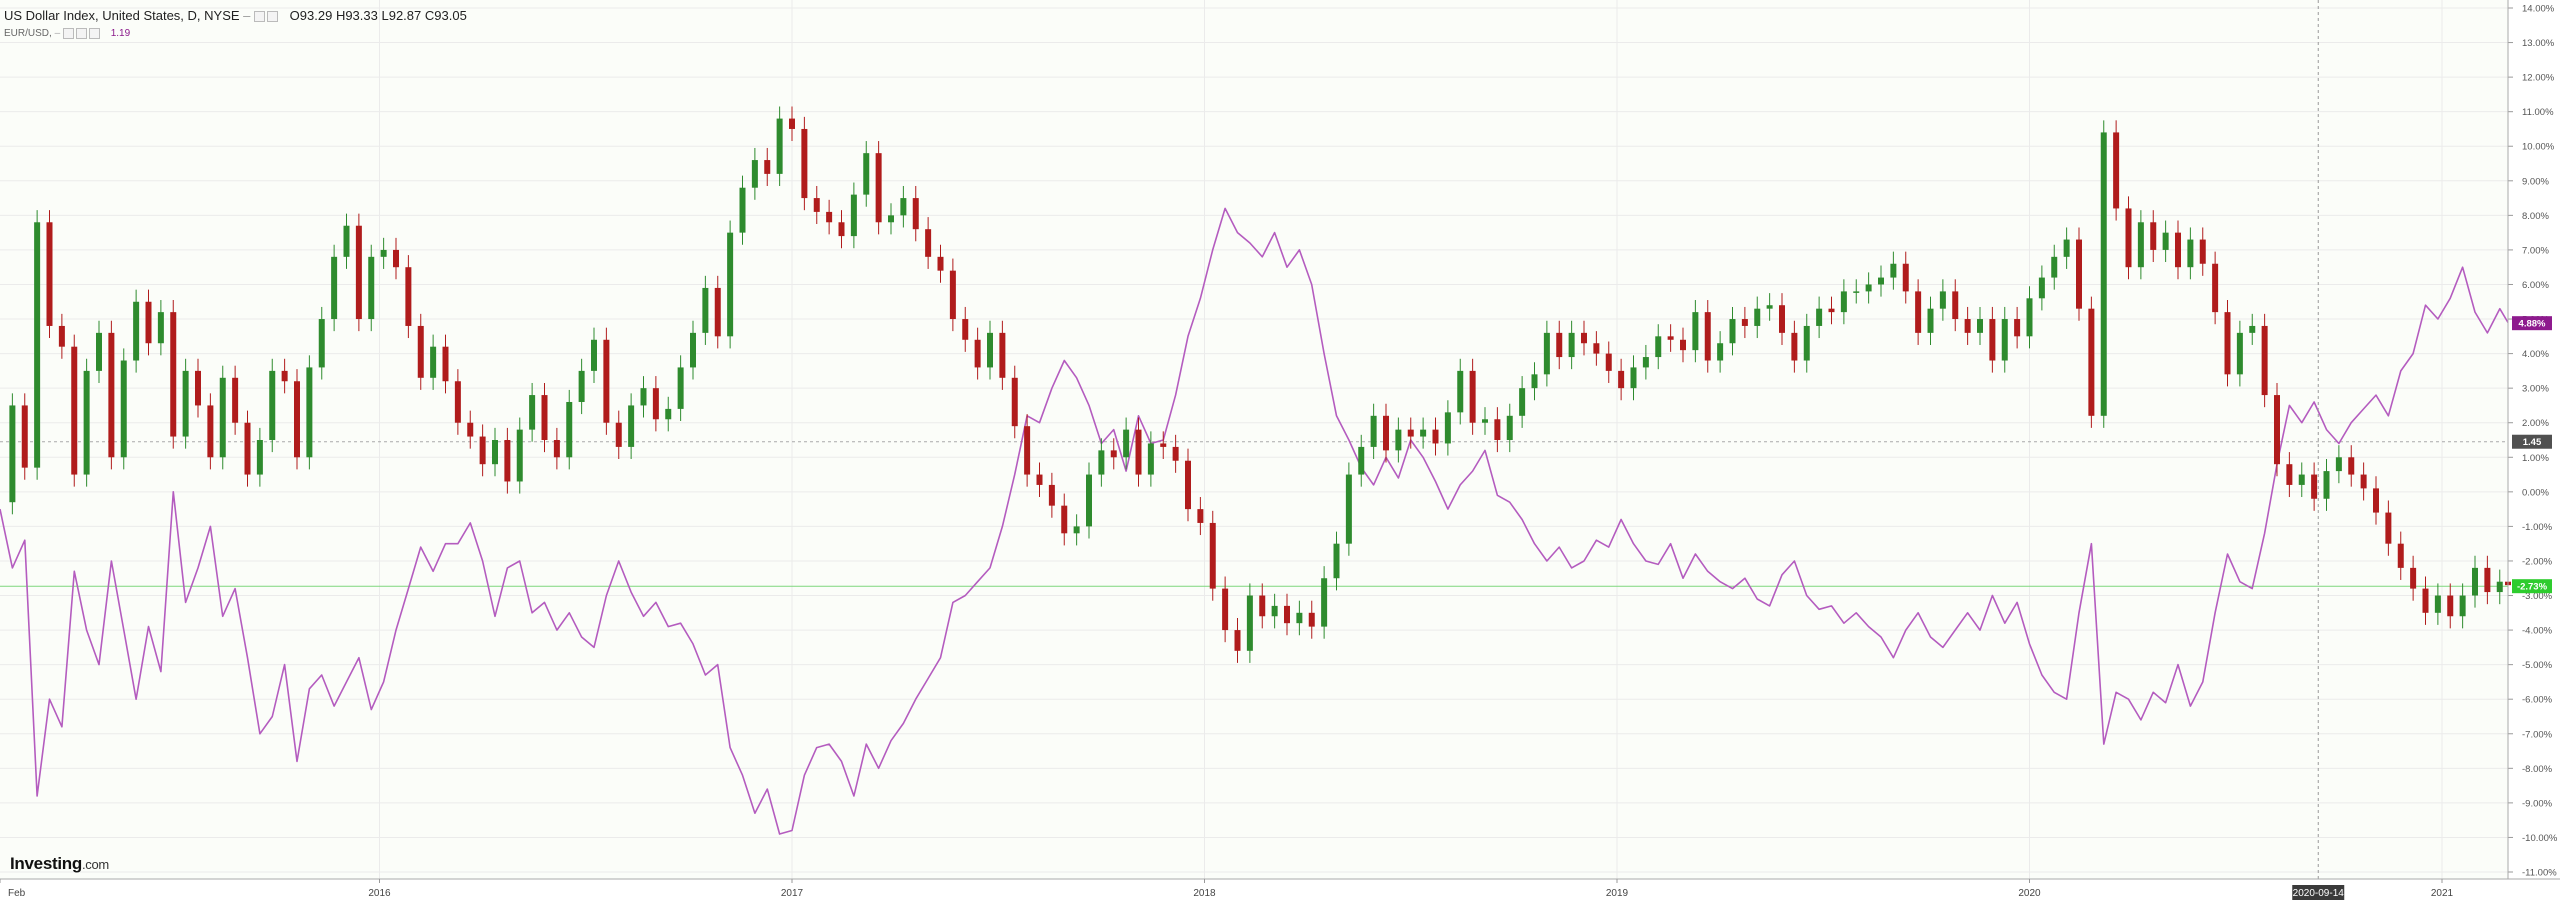 The image size is (2560, 904). Describe the element at coordinates (2537, 700) in the screenshot. I see `y-tick-label: -6.00%` at that location.